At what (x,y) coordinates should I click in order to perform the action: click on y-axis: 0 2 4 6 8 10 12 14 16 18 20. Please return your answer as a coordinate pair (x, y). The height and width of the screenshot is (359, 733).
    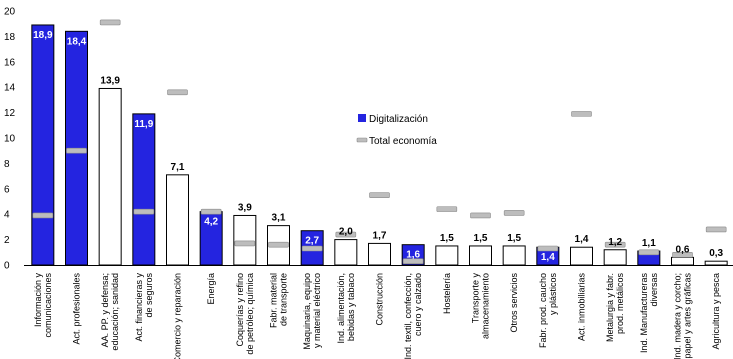
    Looking at the image, I should click on (10, 139).